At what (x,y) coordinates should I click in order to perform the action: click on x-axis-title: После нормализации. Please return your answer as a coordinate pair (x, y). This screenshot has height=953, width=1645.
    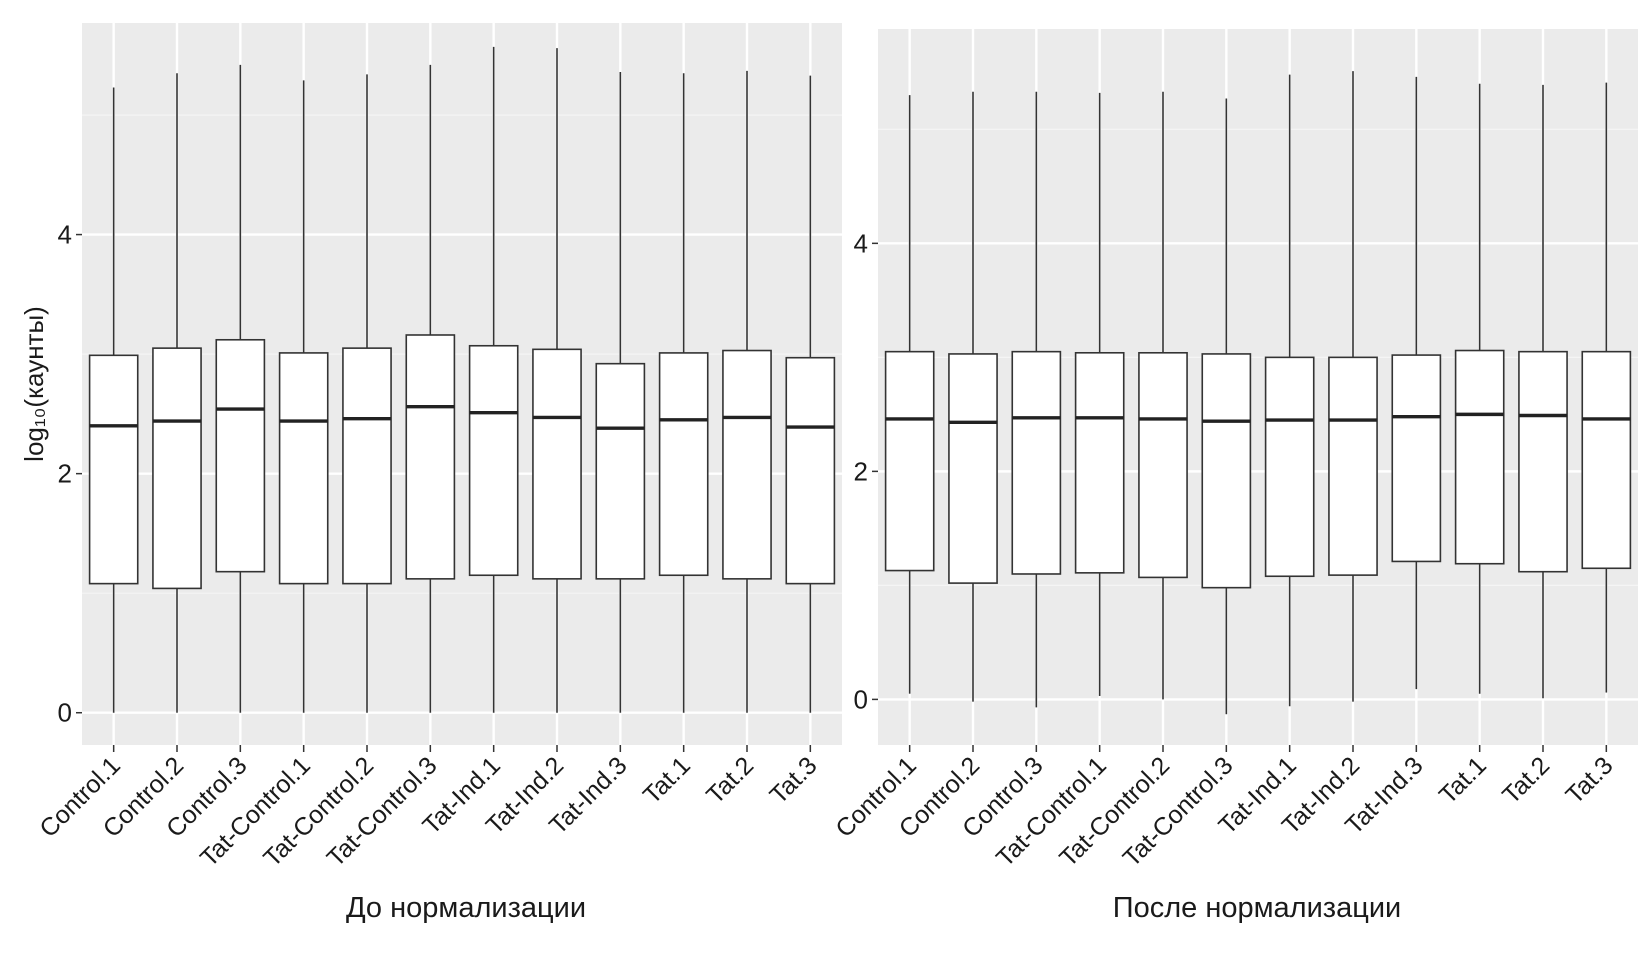
    Looking at the image, I should click on (1257, 908).